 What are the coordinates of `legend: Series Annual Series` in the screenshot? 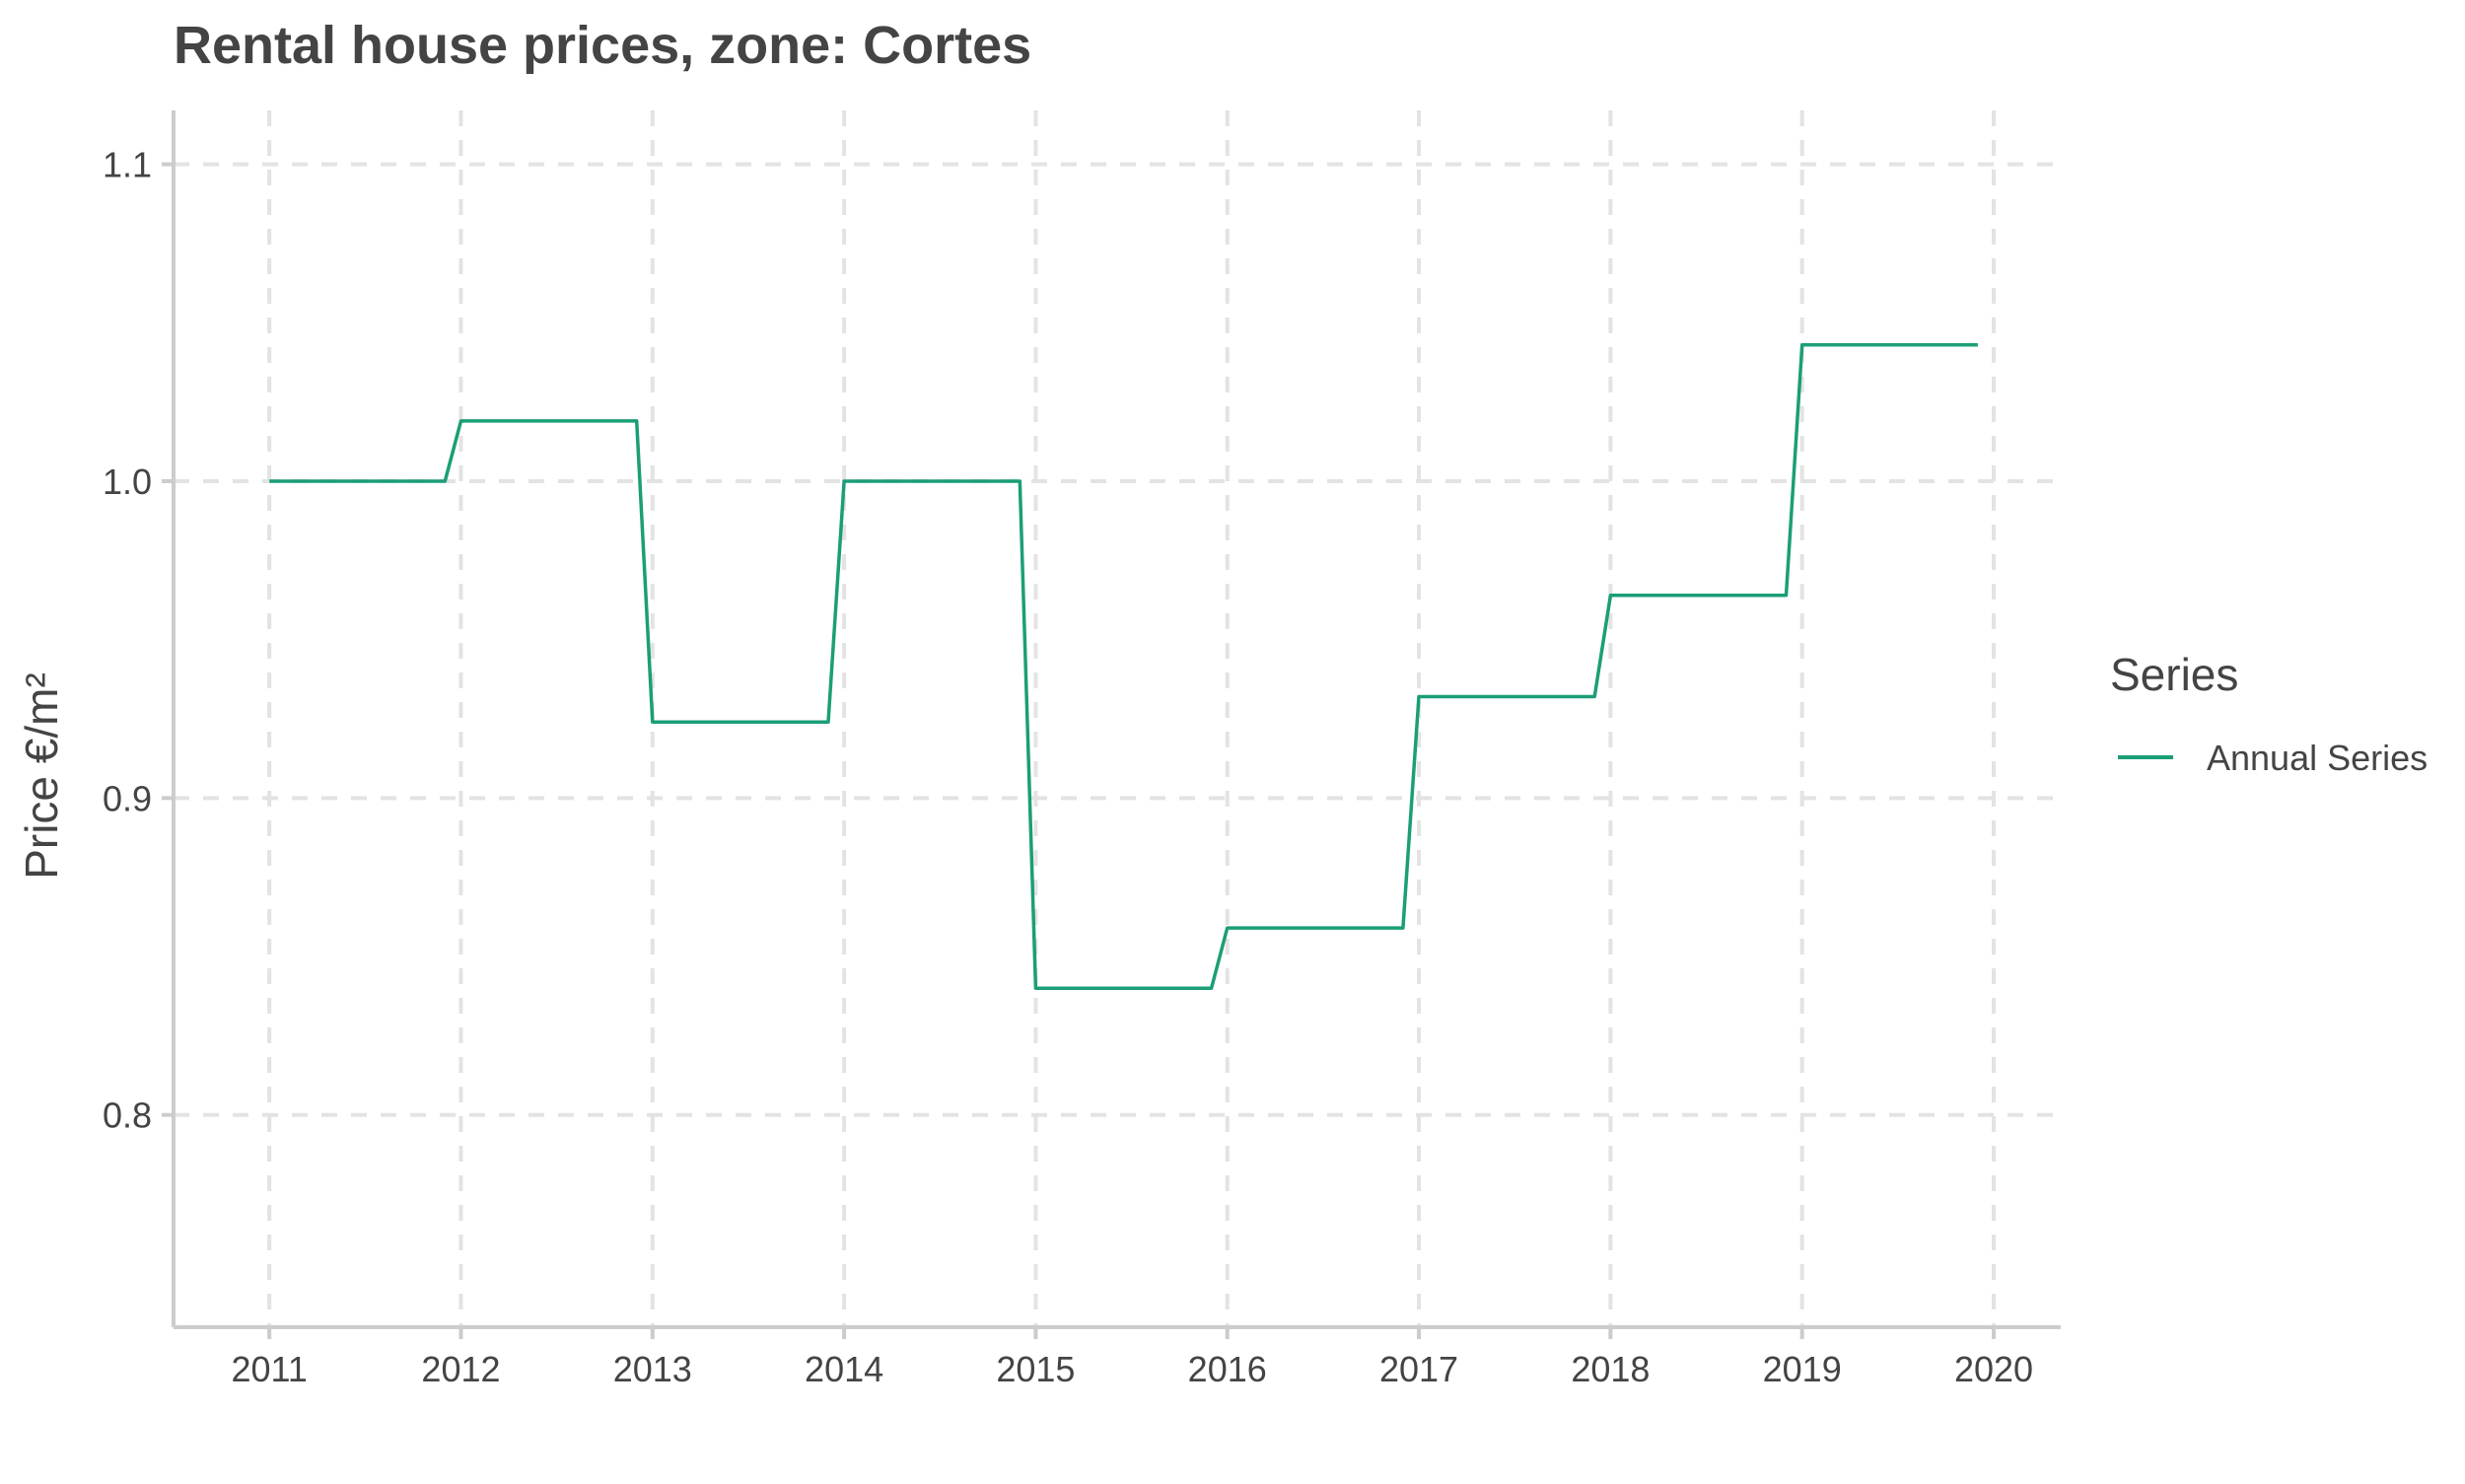 It's located at (2269, 713).